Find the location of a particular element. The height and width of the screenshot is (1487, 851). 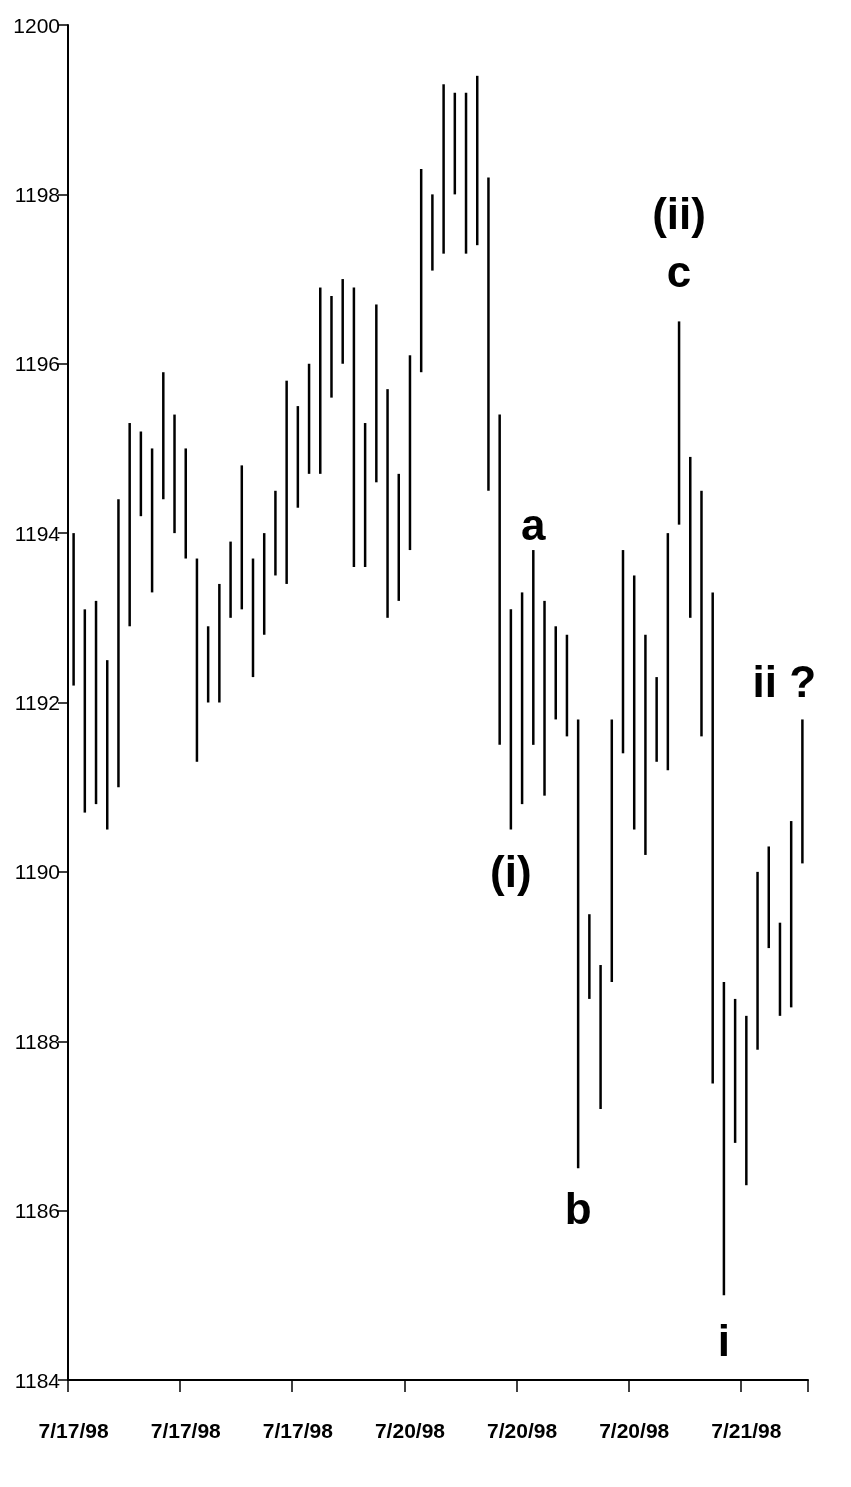

annotation: (i) is located at coordinates (511, 872).